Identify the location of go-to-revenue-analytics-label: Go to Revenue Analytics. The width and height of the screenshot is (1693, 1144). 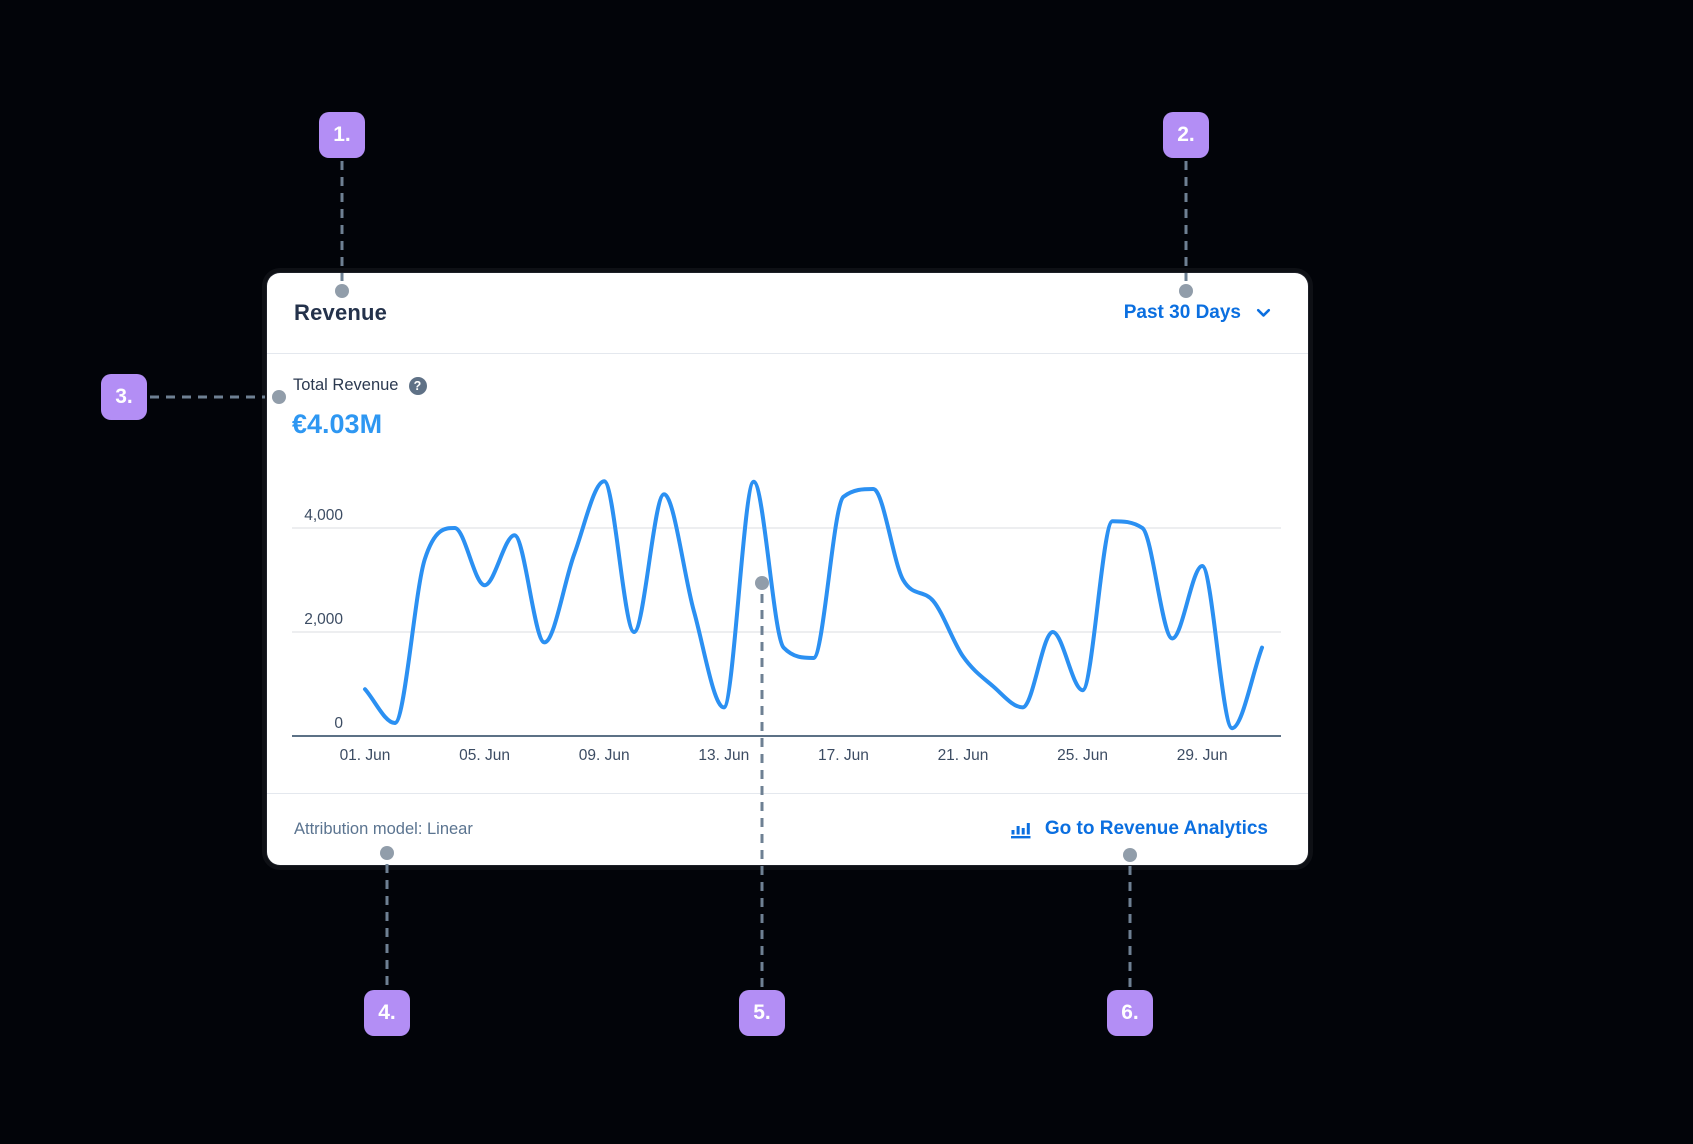
(1156, 828).